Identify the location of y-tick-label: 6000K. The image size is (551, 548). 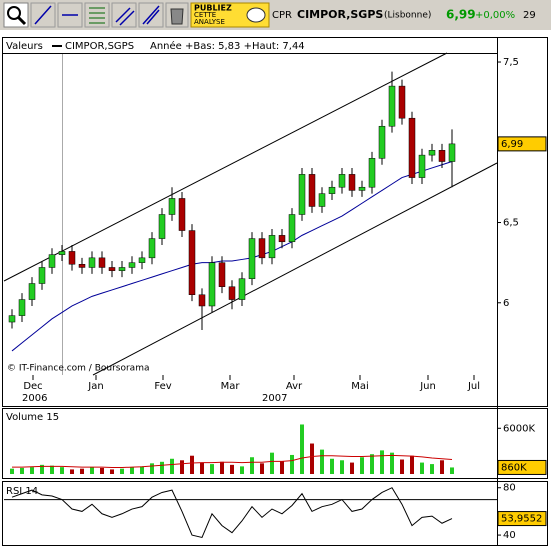
(519, 428).